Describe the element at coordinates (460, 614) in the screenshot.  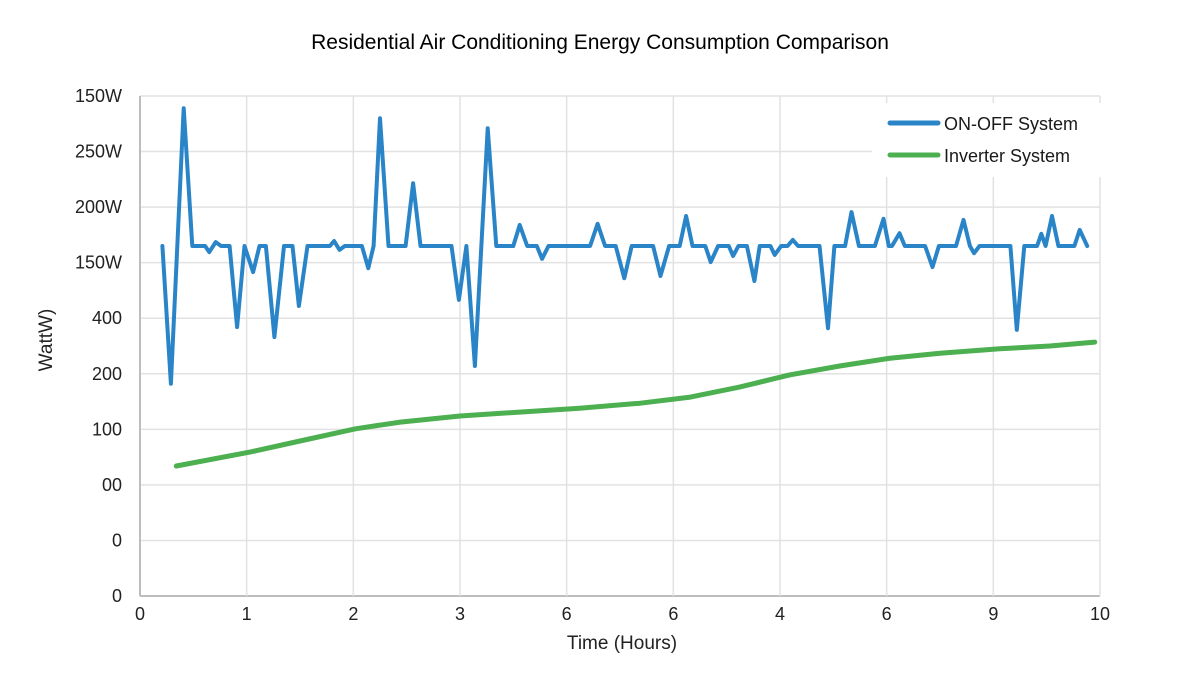
I see `x-tick-label: 3` at that location.